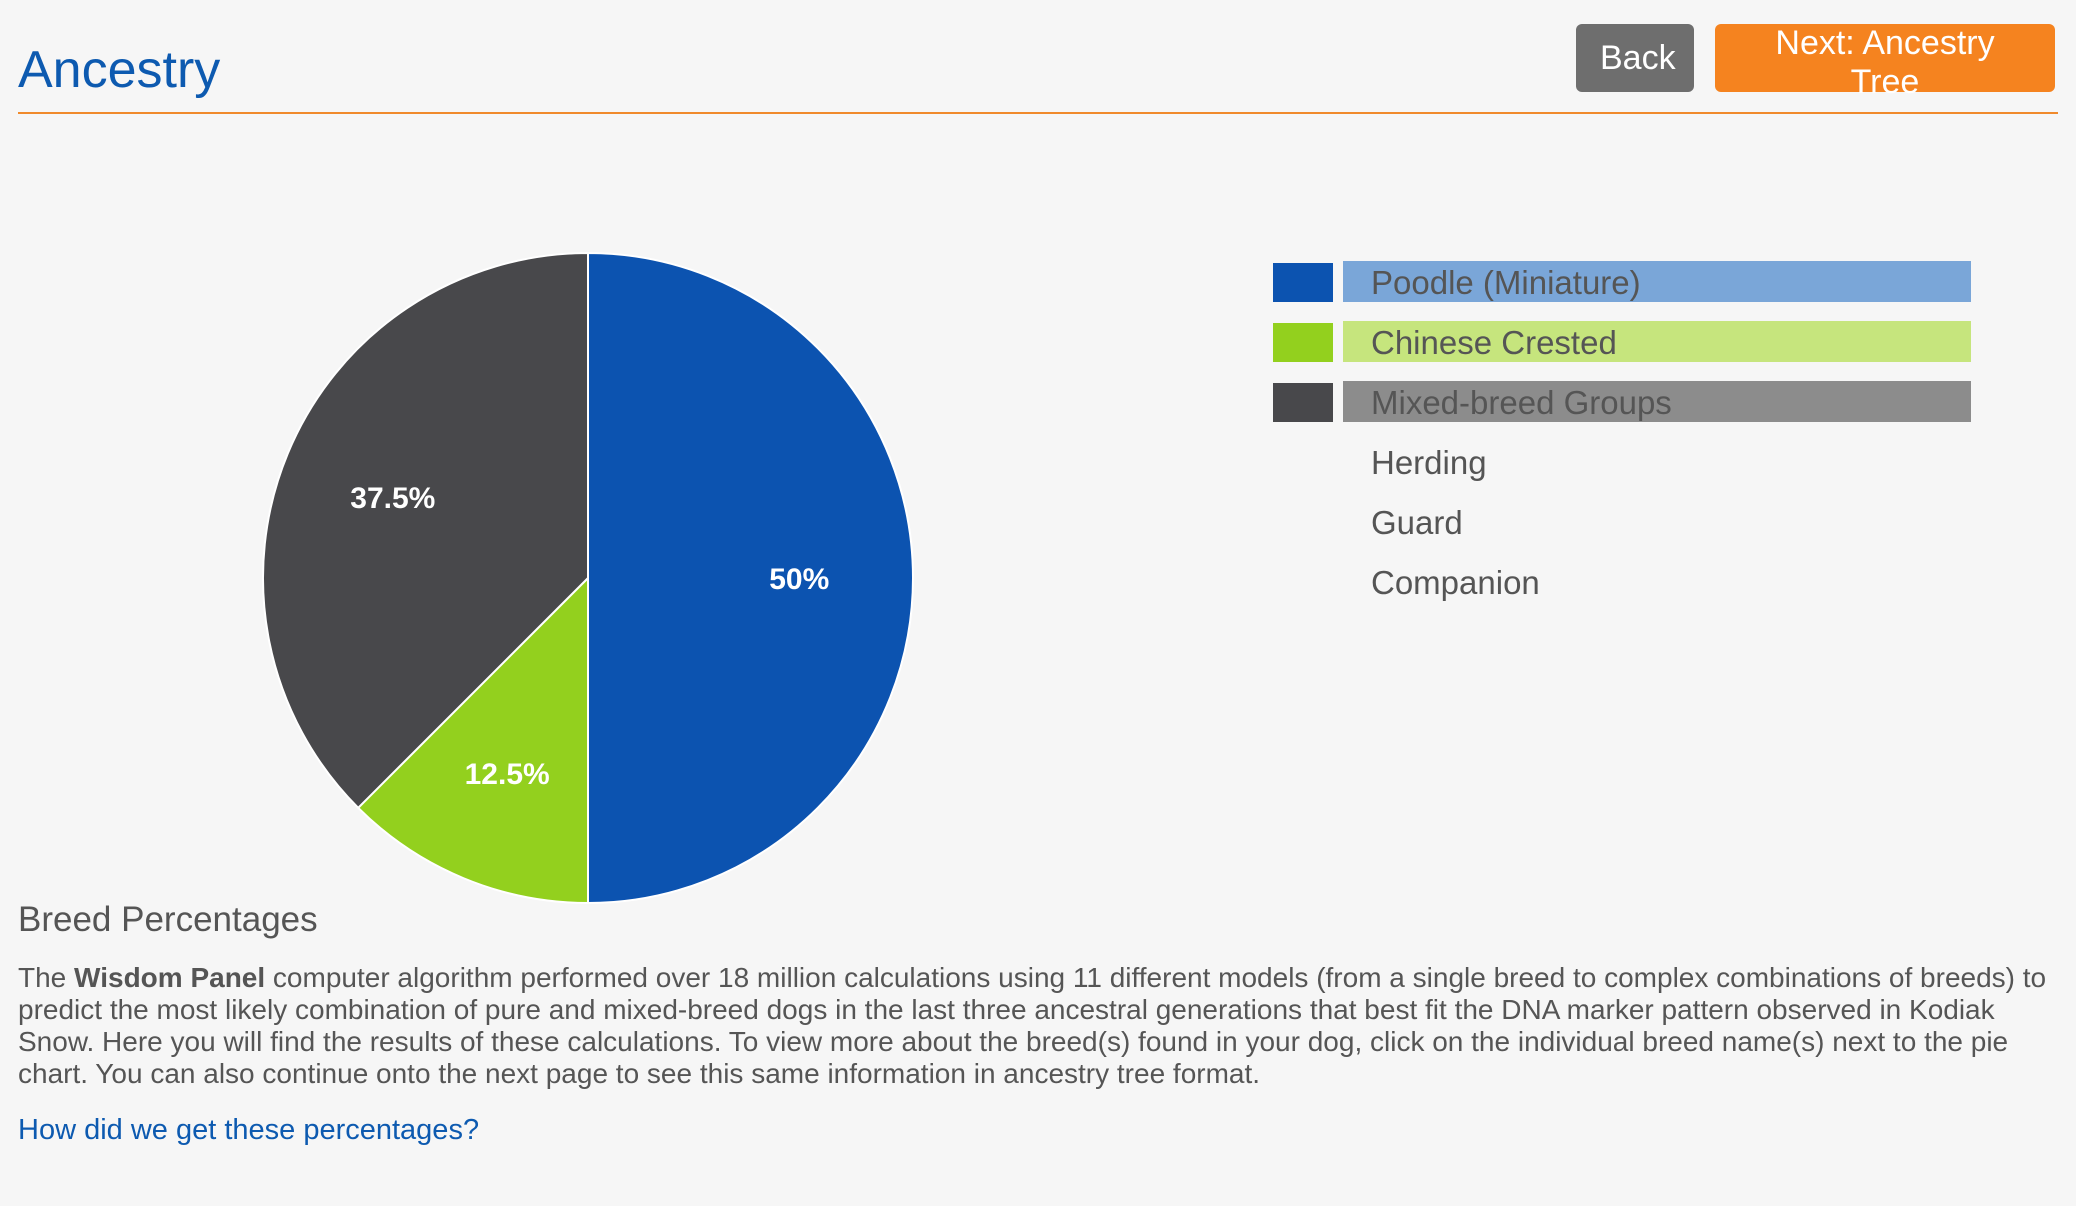 This screenshot has height=1206, width=2076. What do you see at coordinates (170, 977) in the screenshot?
I see `brand-name: Wisdom Panel` at bounding box center [170, 977].